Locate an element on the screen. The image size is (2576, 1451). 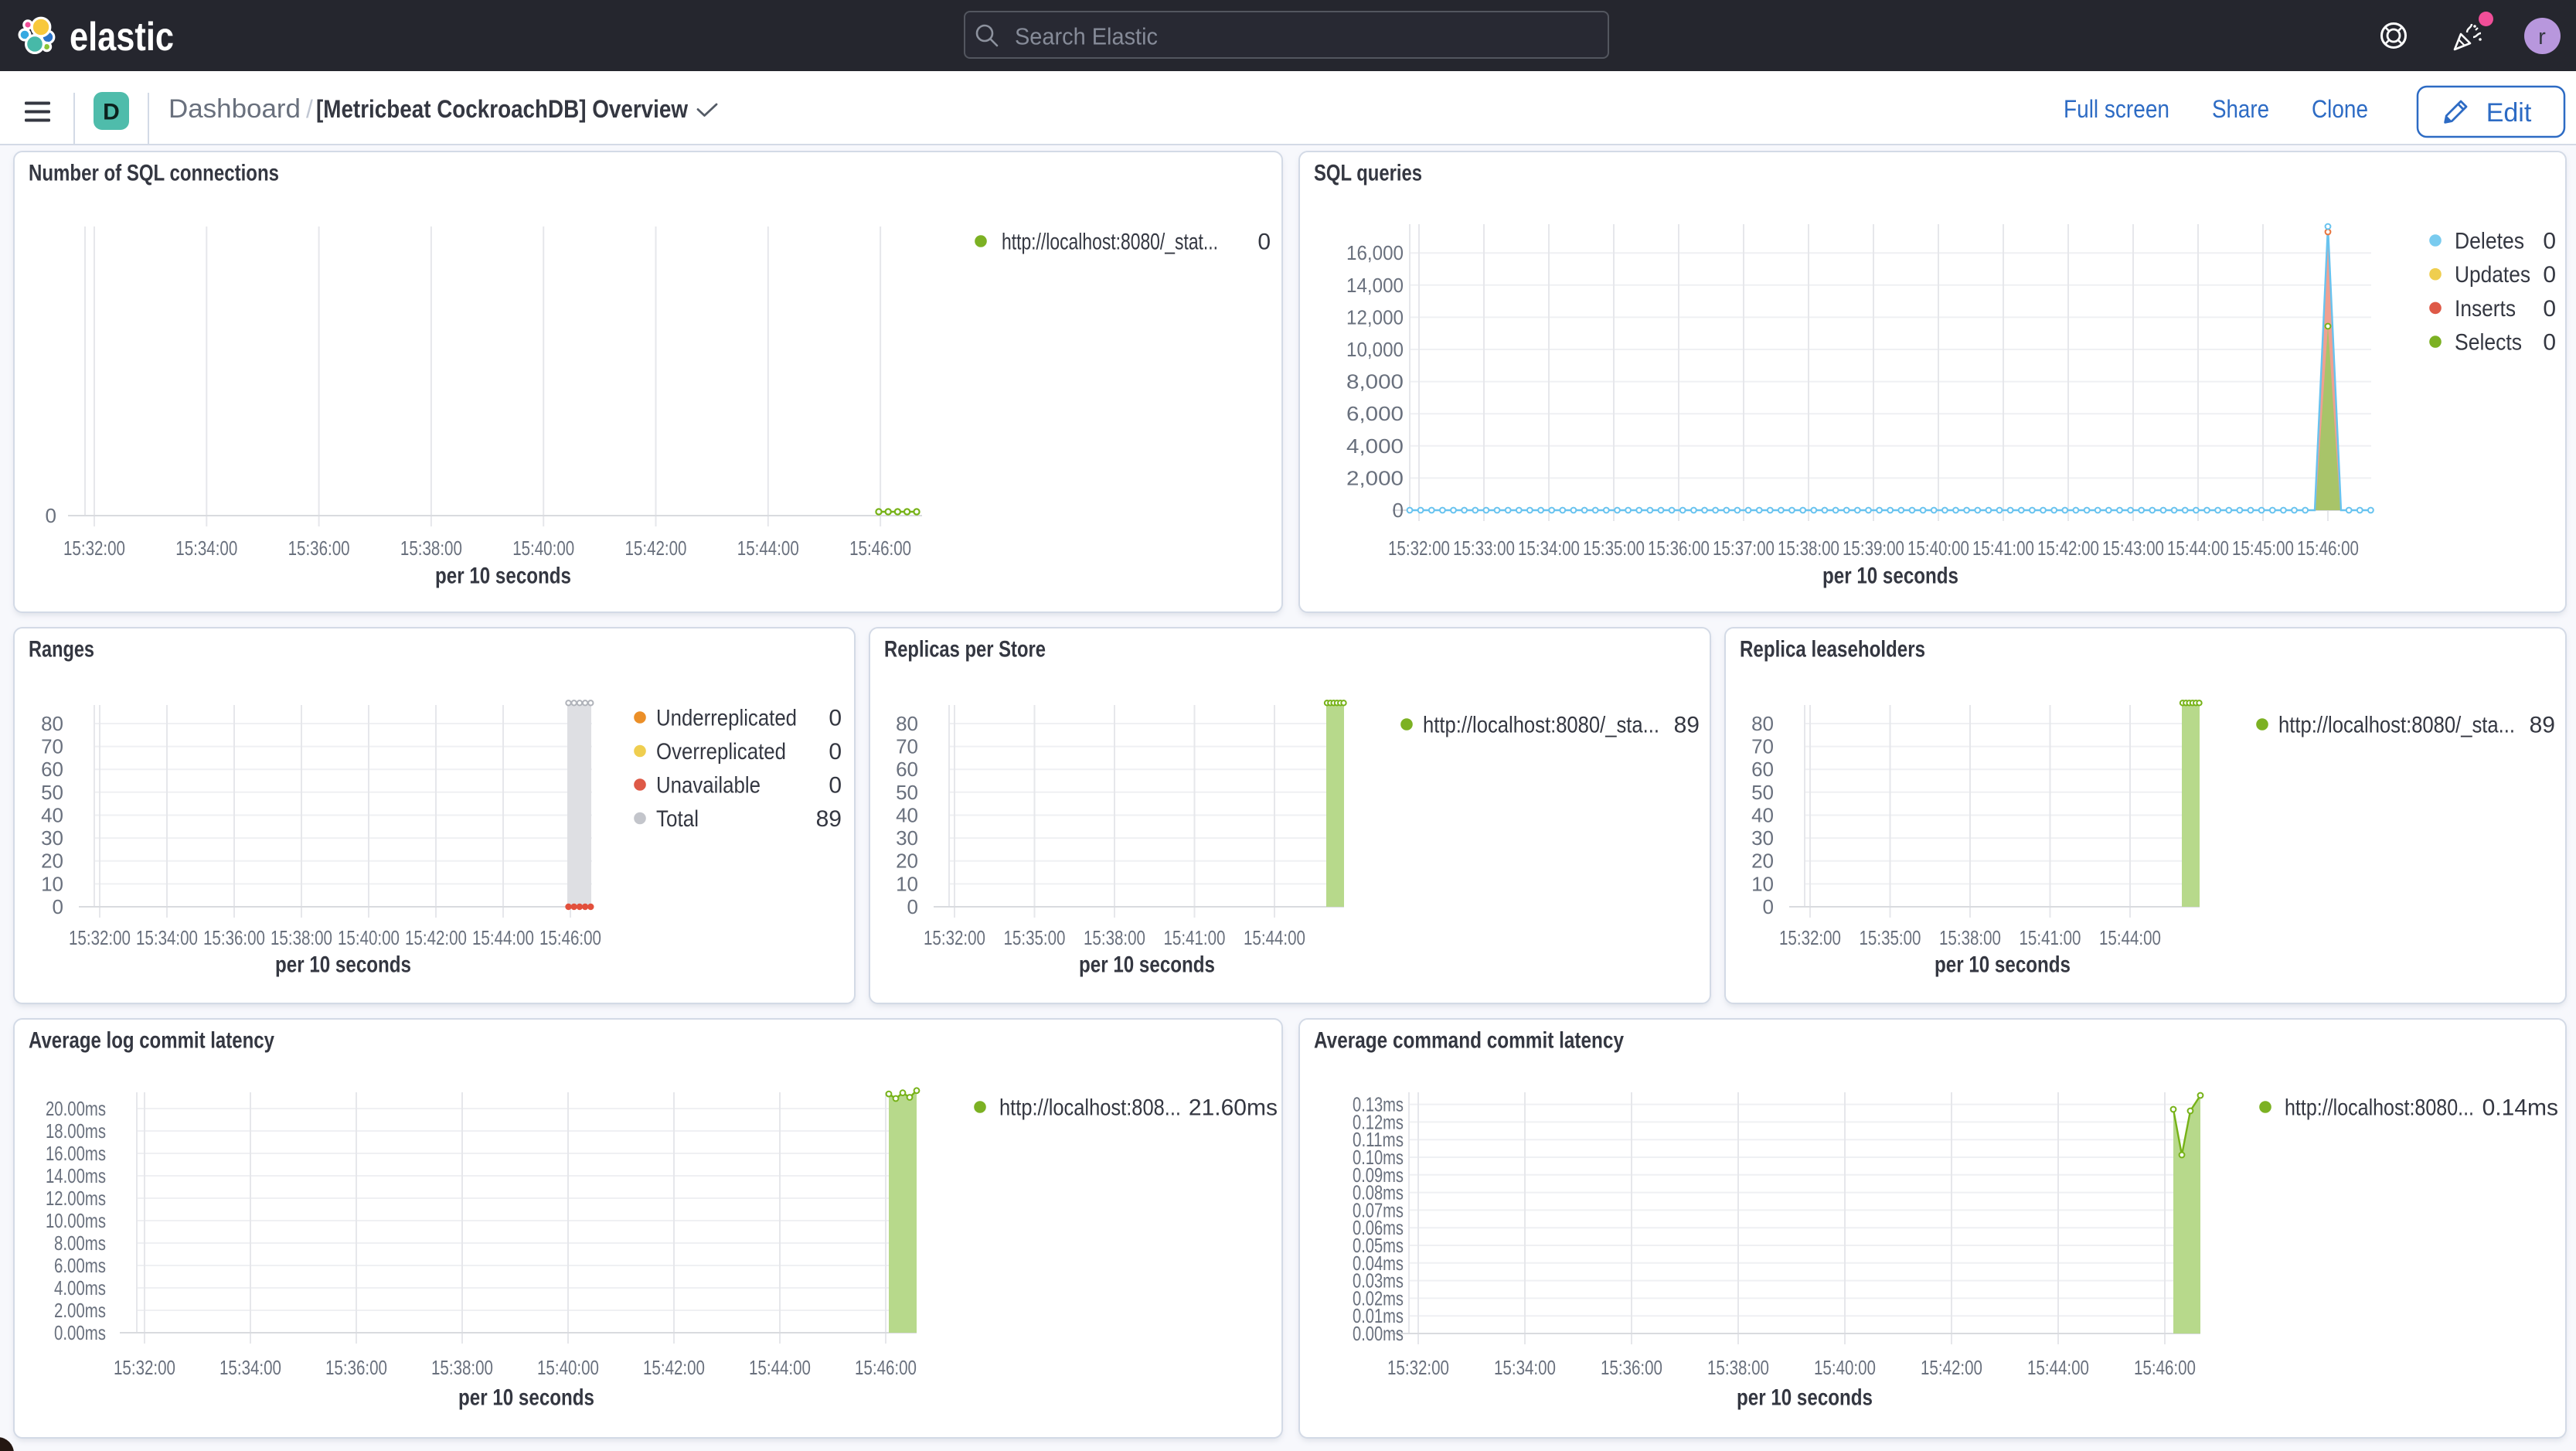
svg-text: Replica leaseholders is located at coordinates (1832, 649).